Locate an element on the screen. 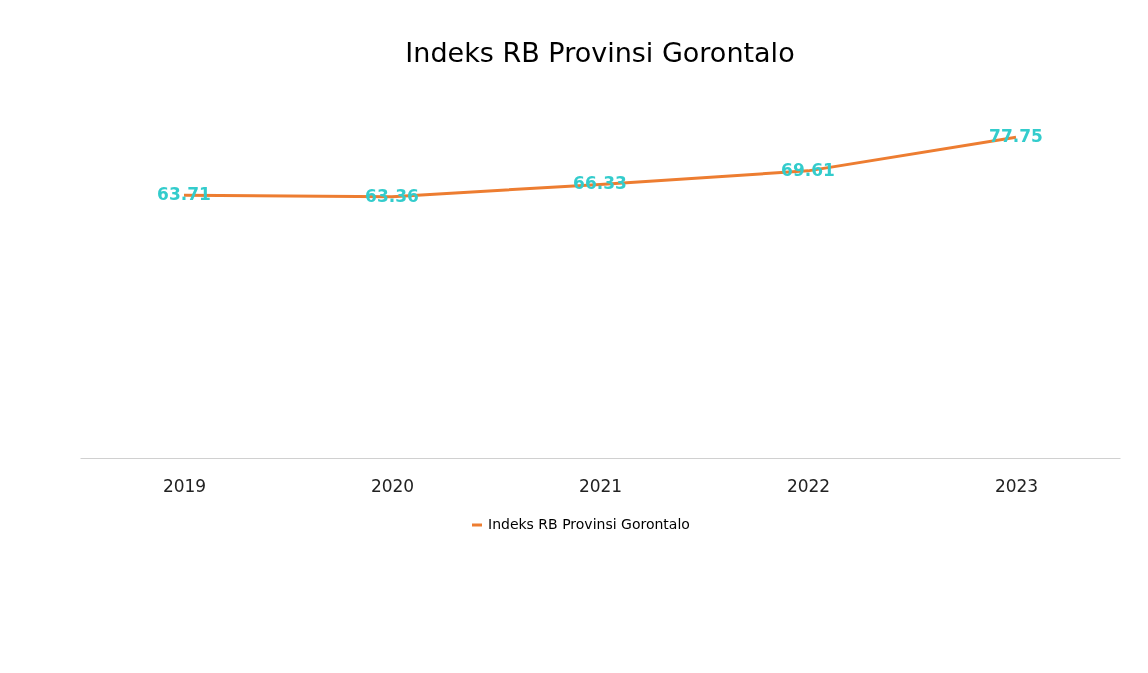  data-label: 77.75 is located at coordinates (1016, 136).